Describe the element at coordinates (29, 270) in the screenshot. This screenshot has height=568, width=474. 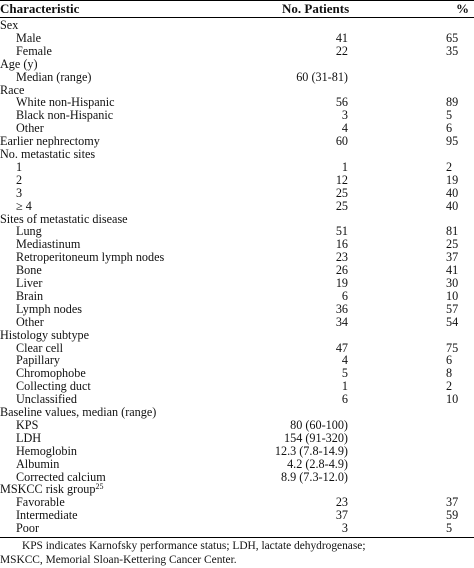
I see `row-label-text: Bone` at that location.